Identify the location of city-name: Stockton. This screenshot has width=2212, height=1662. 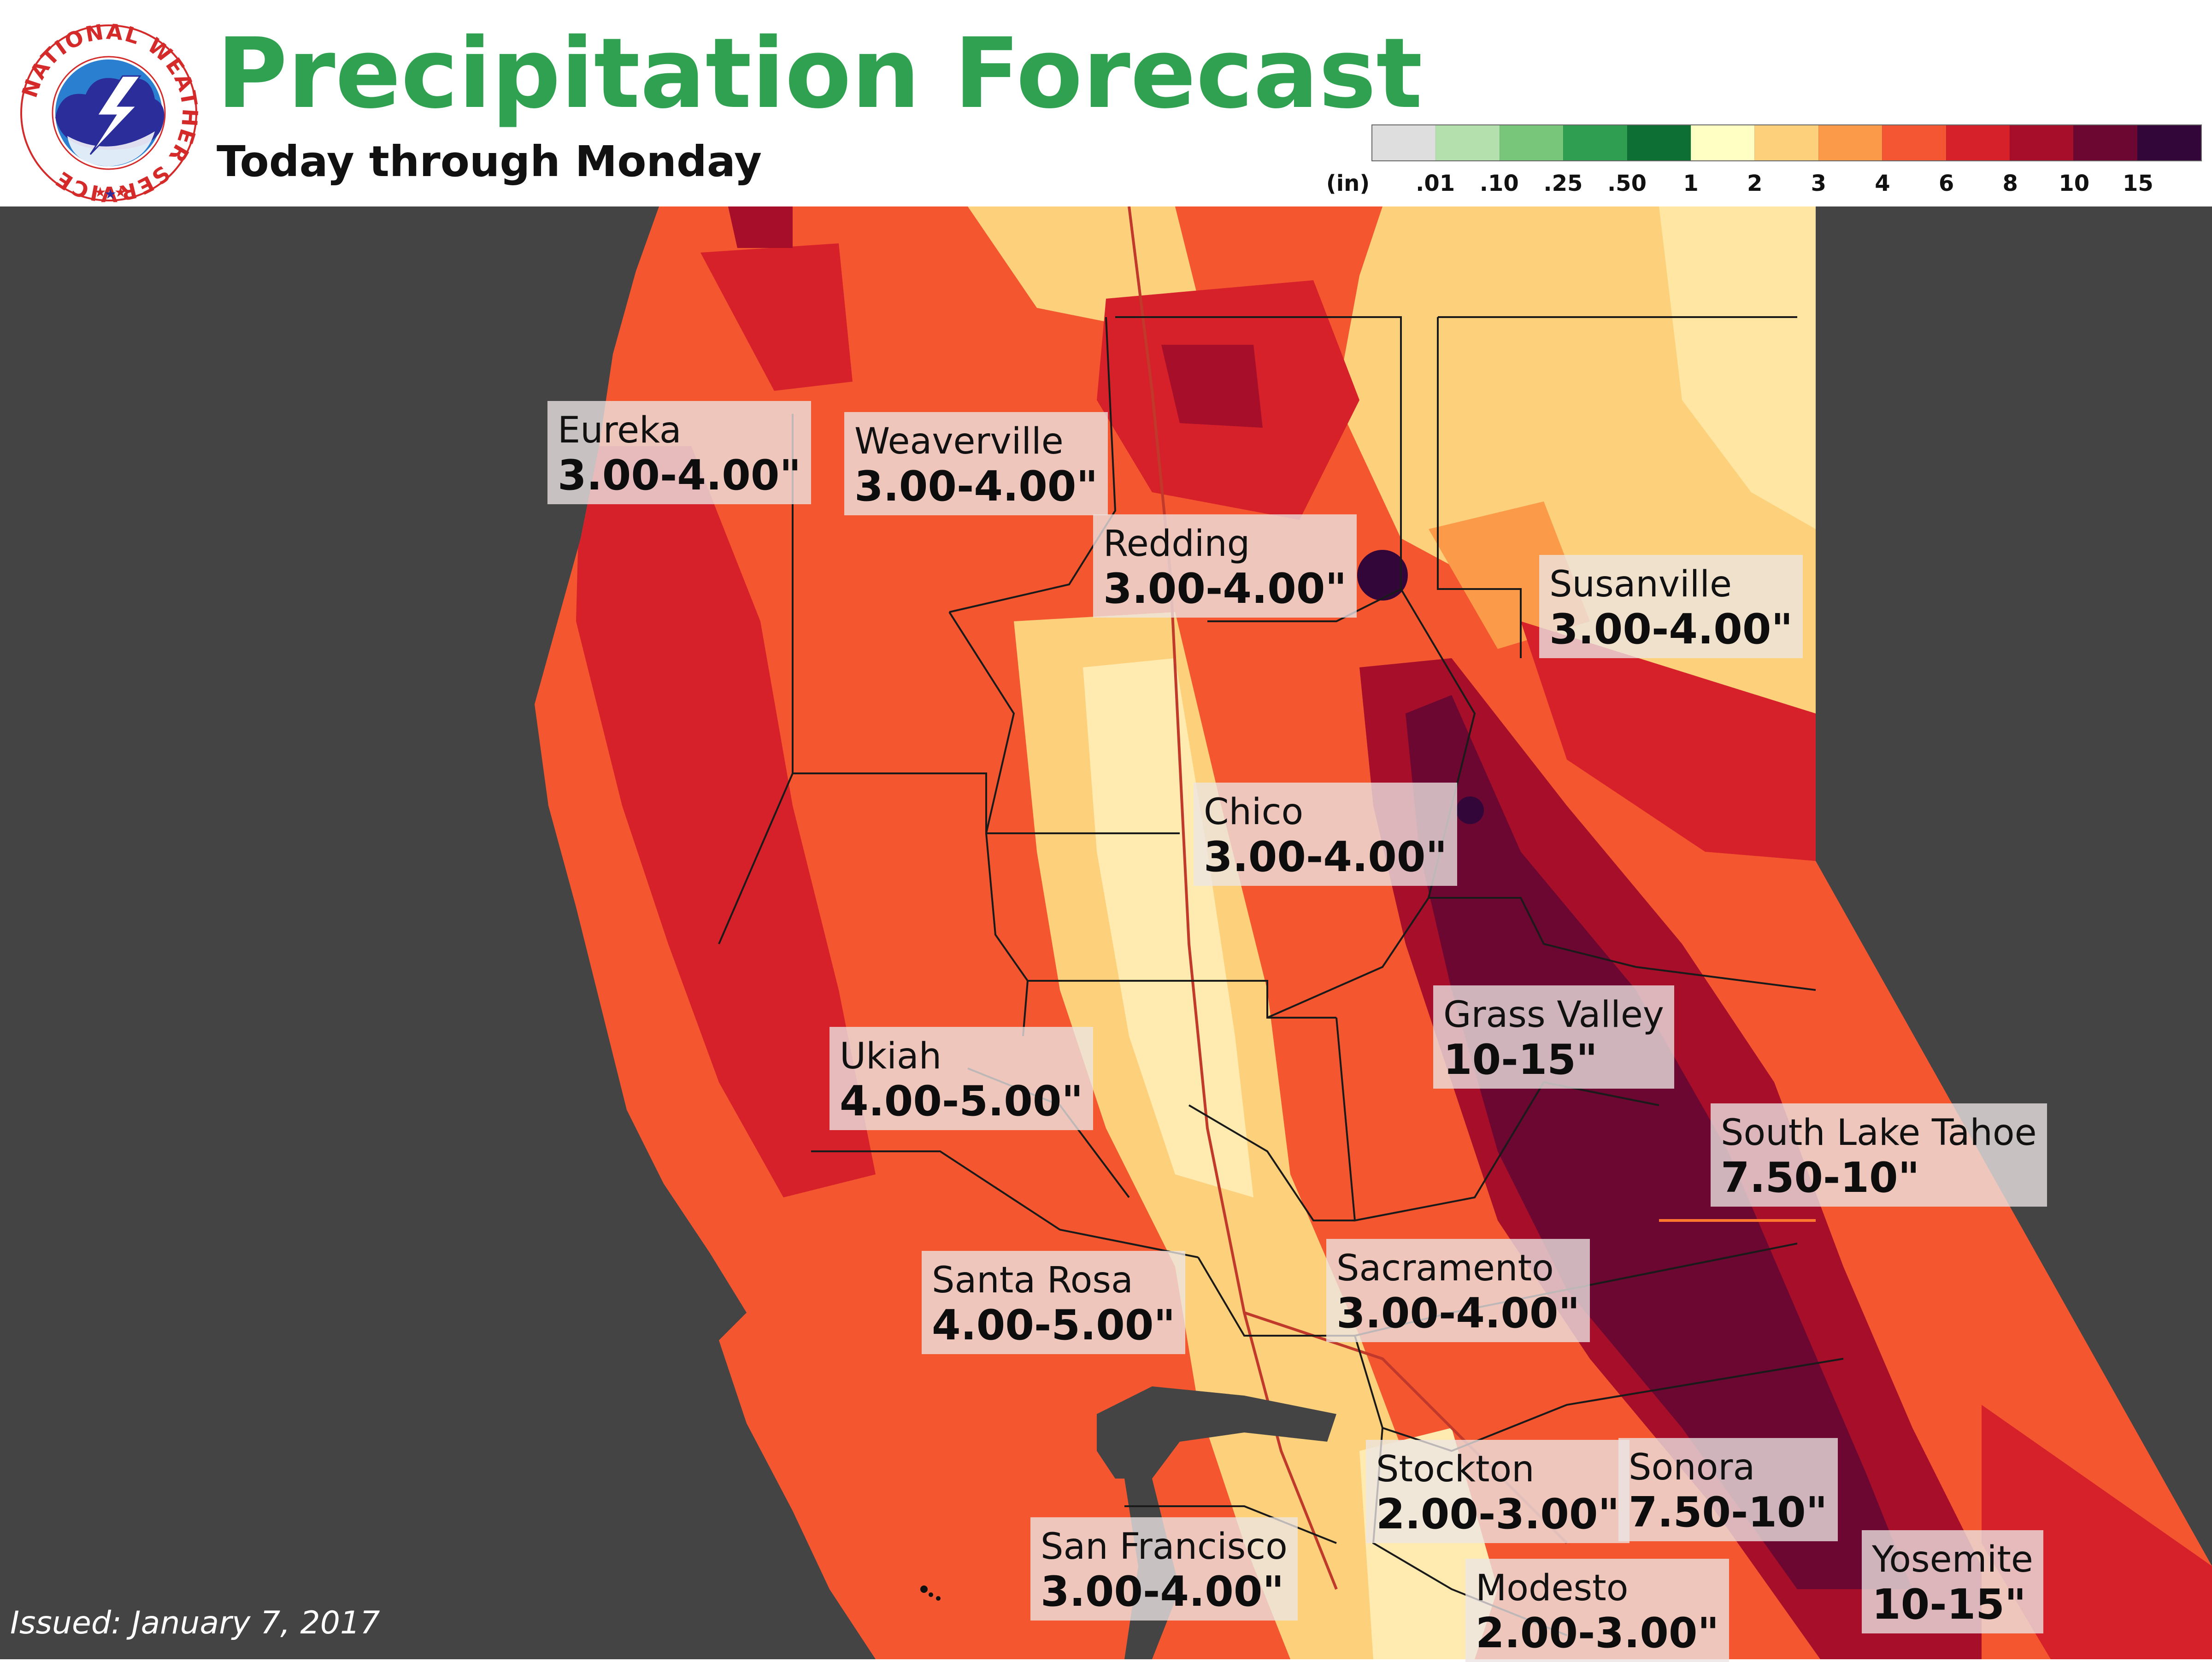
(1455, 1469).